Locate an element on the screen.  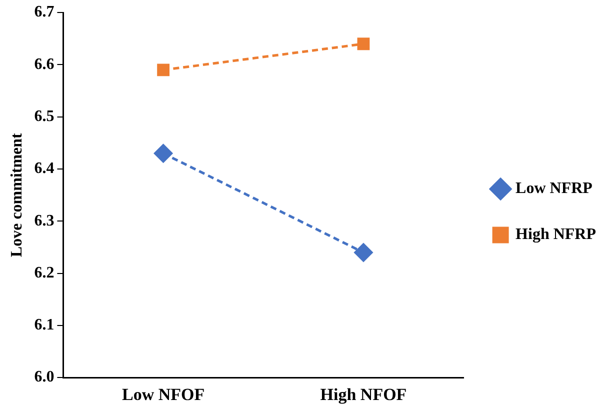
y-tick-label: 6.7 is located at coordinates (44, 12).